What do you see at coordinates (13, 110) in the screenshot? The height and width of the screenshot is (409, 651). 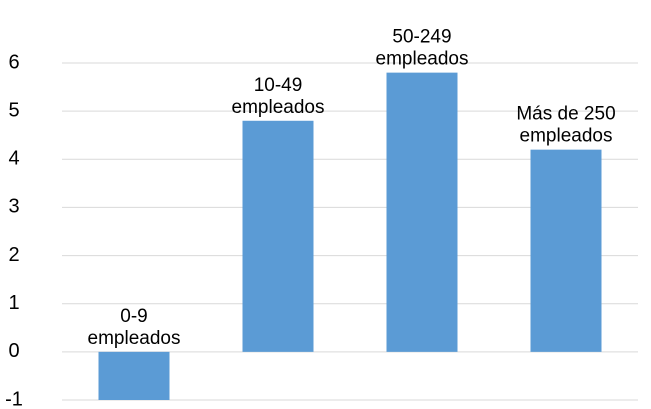 I see `y-tick-label: 5` at bounding box center [13, 110].